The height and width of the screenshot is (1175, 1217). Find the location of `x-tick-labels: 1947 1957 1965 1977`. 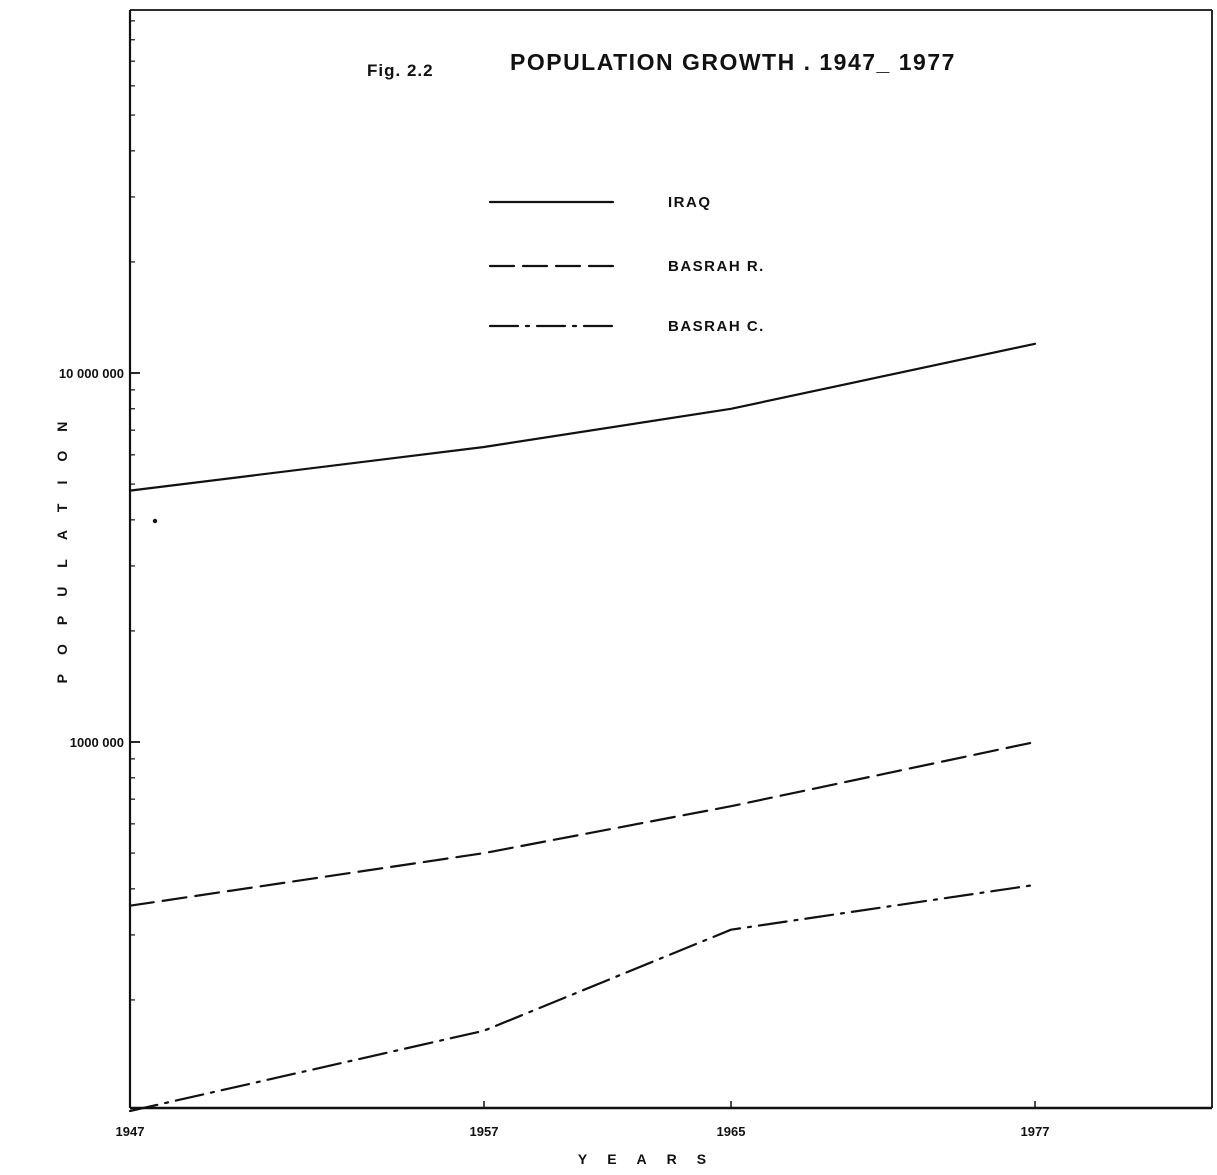

x-tick-labels: 1947 1957 1965 1977 is located at coordinates (583, 1131).